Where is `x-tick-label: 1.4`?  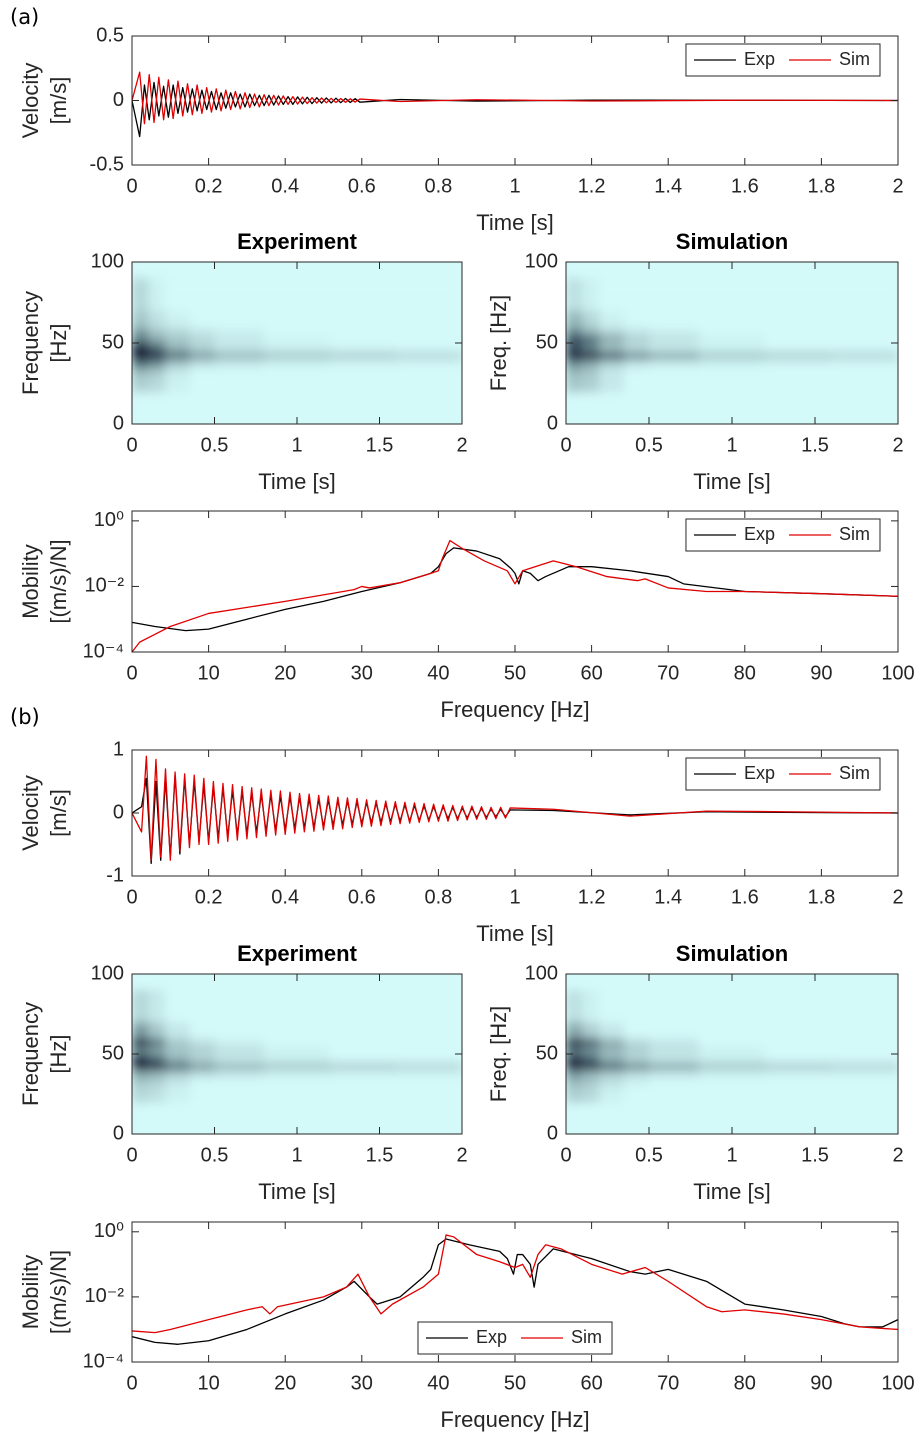 x-tick-label: 1.4 is located at coordinates (668, 897).